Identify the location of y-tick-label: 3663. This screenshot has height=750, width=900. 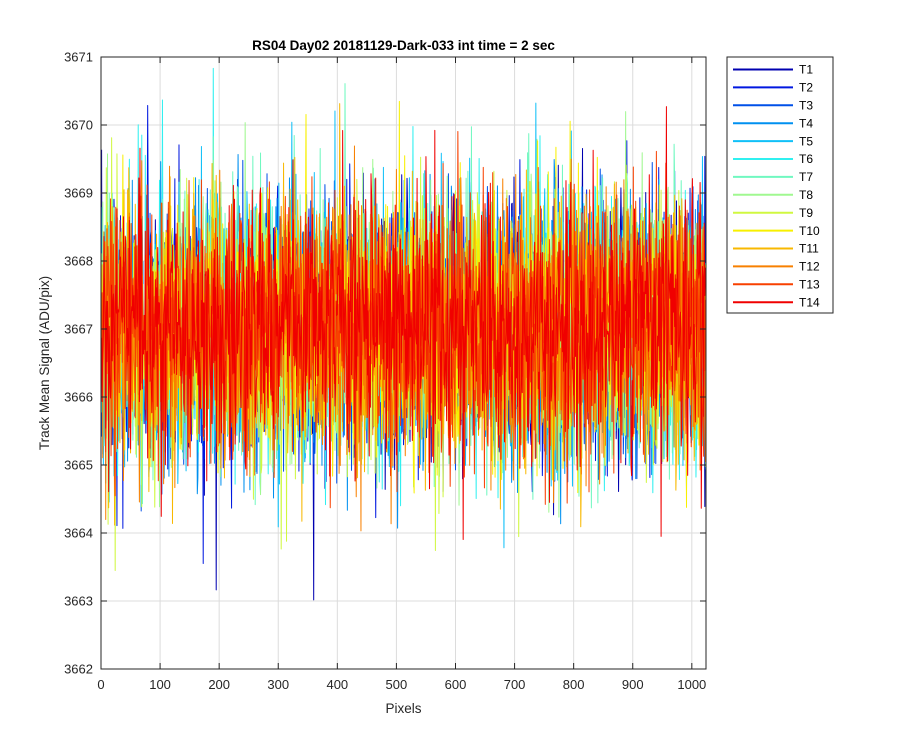
(78, 601).